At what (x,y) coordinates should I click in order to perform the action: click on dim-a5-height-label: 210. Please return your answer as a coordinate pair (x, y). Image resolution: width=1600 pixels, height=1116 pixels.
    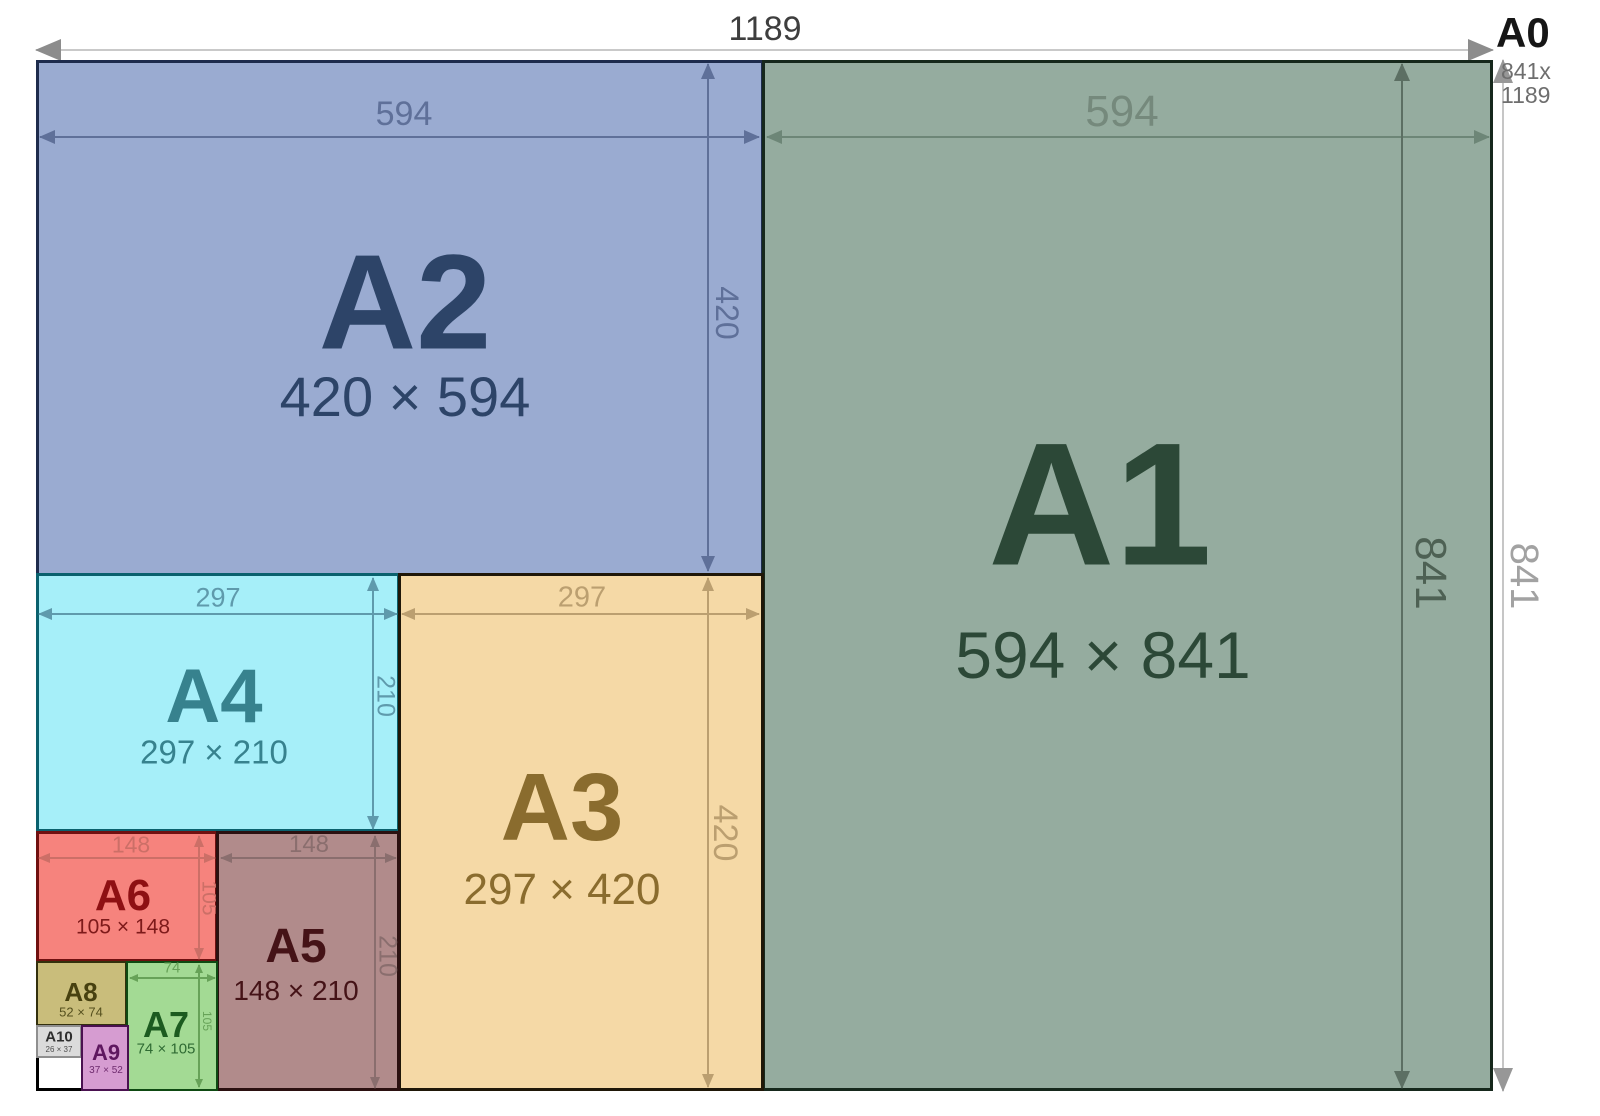
    Looking at the image, I should click on (387, 956).